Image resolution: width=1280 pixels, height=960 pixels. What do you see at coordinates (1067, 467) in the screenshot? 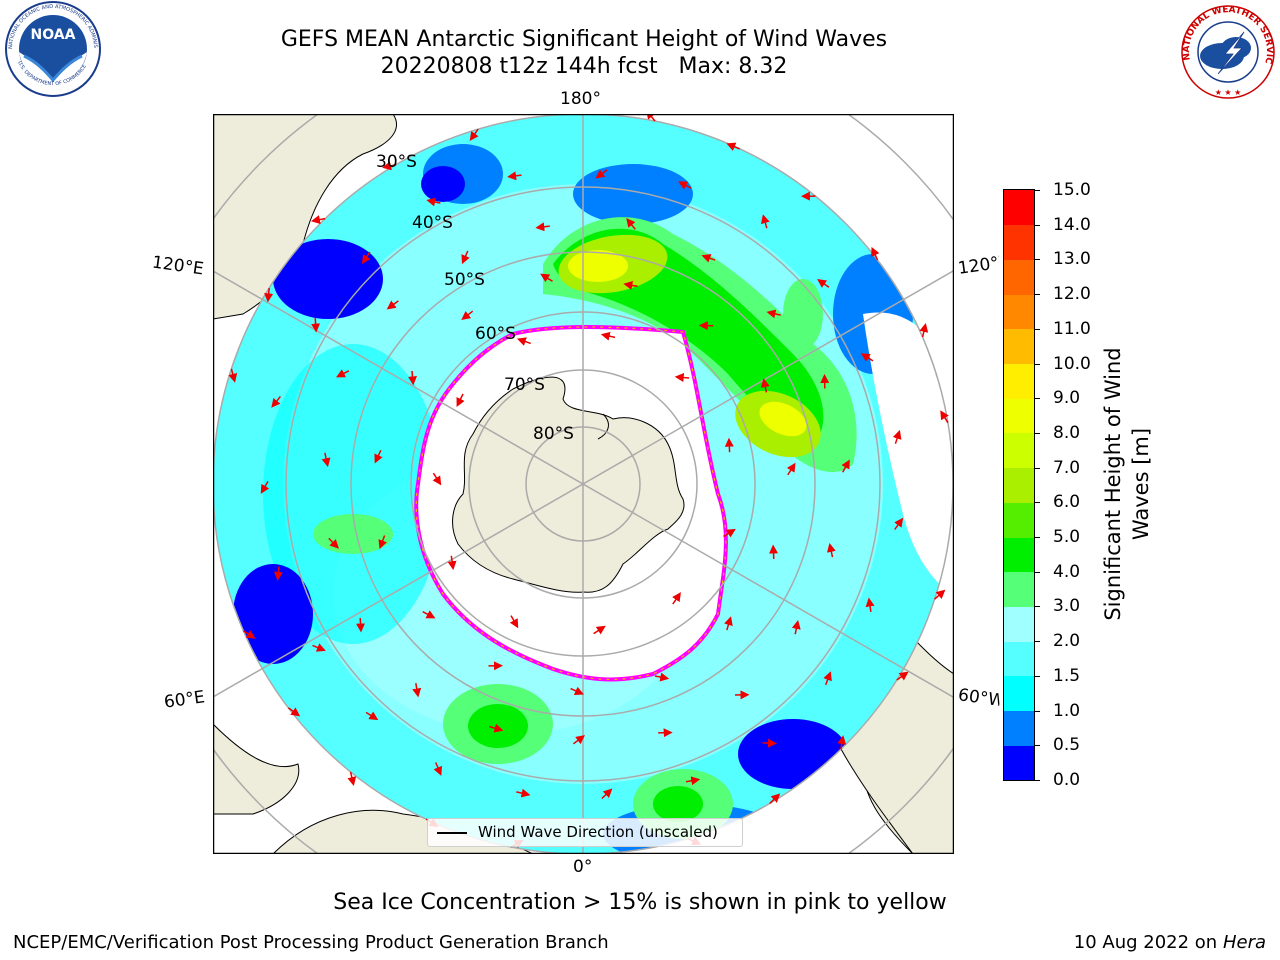
I see `colorbar-tick-label: 7.0` at bounding box center [1067, 467].